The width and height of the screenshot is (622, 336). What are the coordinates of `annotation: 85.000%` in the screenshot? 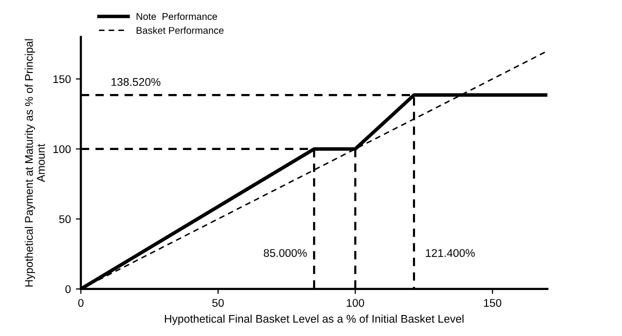 It's located at (285, 253).